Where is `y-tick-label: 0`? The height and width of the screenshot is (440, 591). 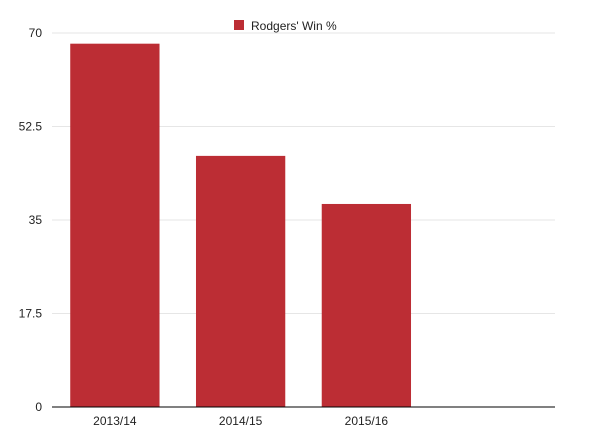 y-tick-label: 0 is located at coordinates (38, 407).